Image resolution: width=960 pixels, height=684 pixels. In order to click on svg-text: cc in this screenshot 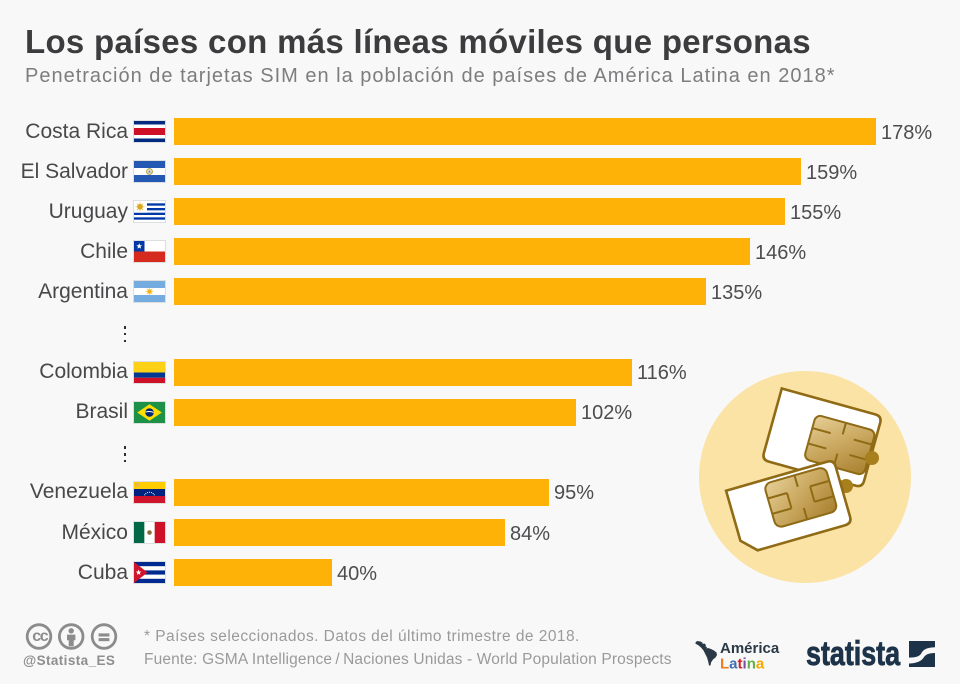, I will do `click(40, 636)`.